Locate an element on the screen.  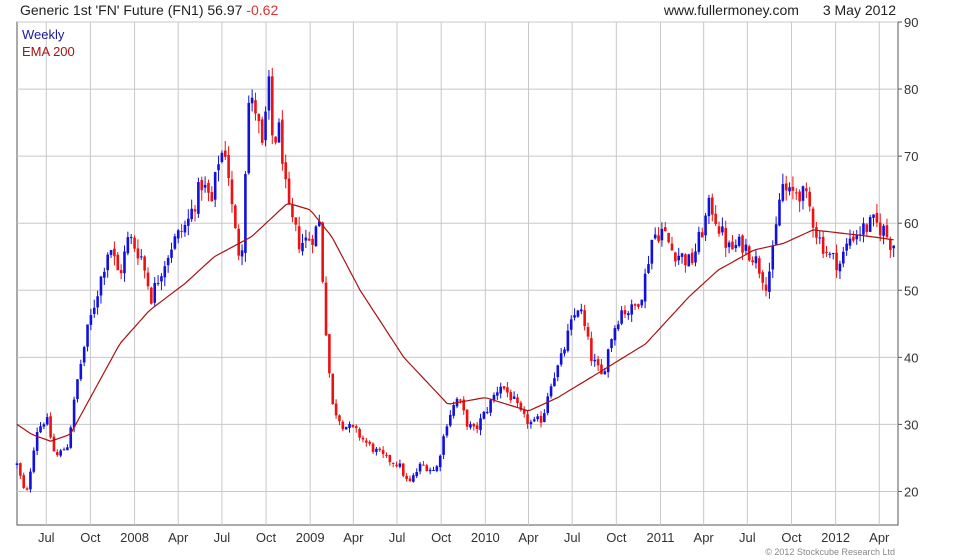
y-axis: 20 30 40 50 60 70 80 90 is located at coordinates (908, 257).